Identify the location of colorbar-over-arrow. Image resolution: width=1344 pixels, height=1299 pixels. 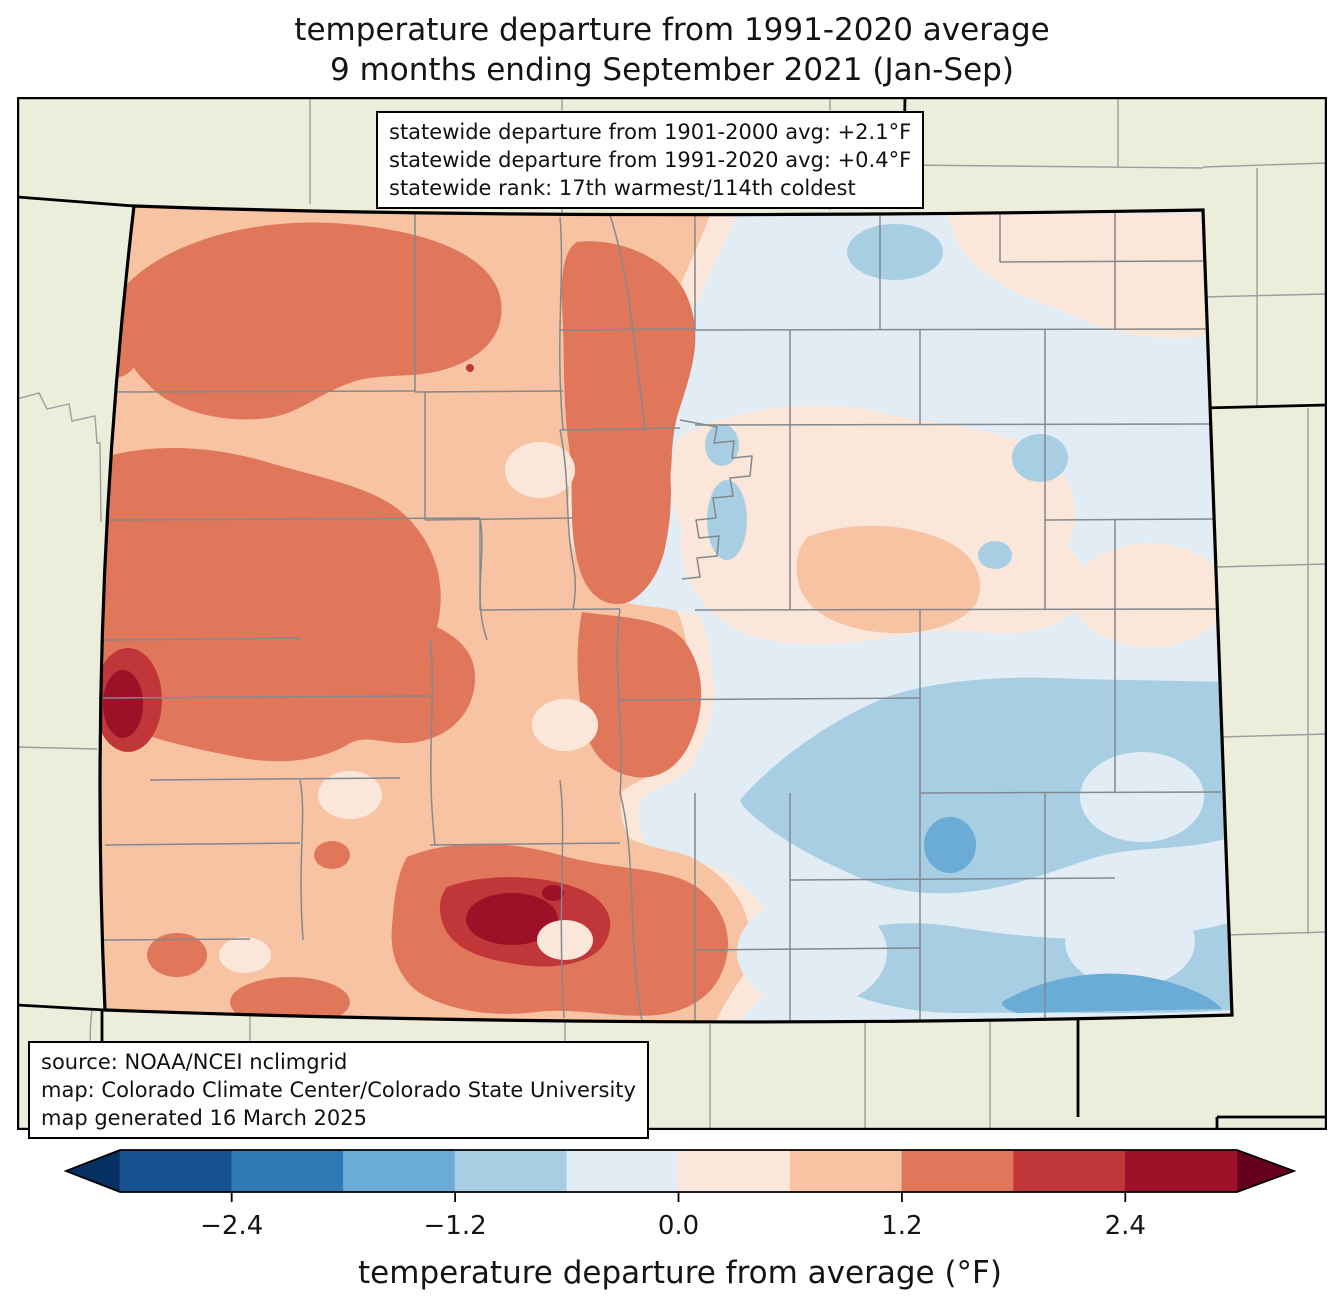
(1265, 1171).